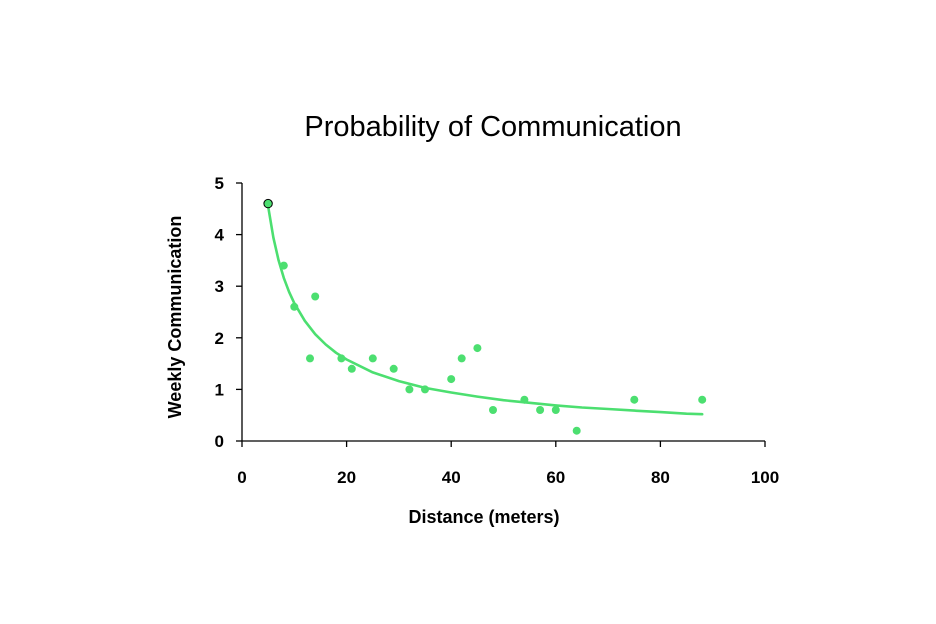 This screenshot has height=624, width=936. I want to click on chart-title: Probability of Communication, so click(492, 127).